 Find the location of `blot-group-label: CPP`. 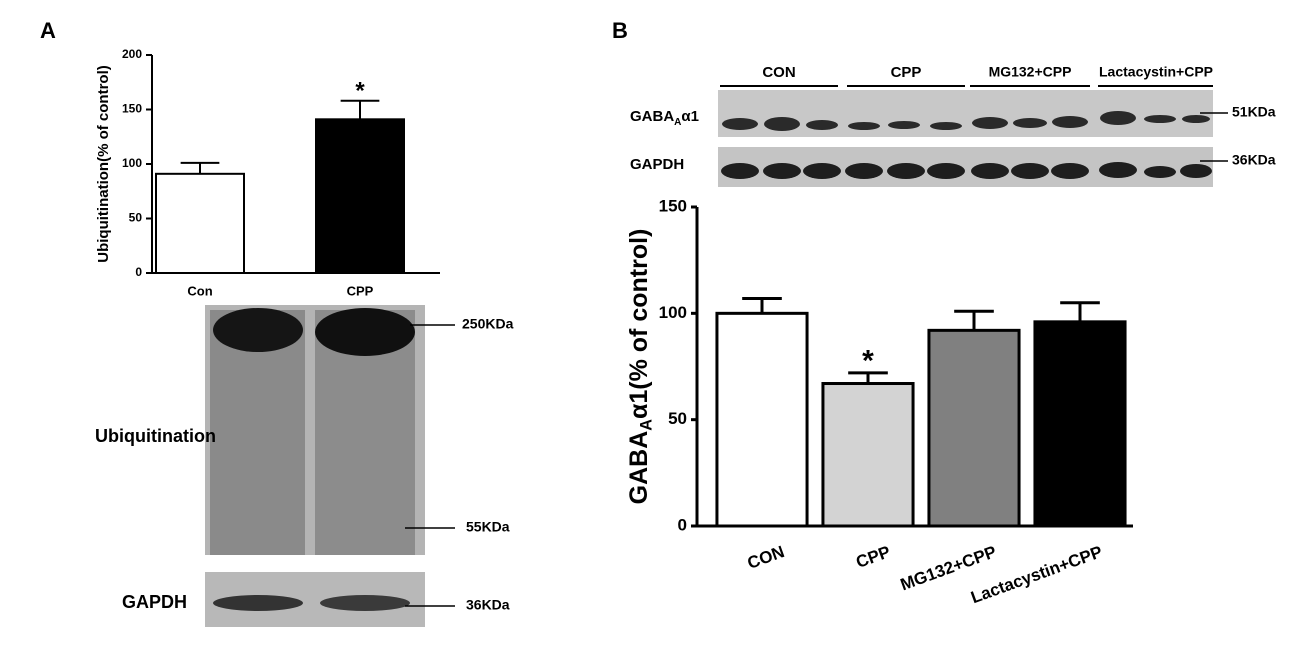

blot-group-label: CPP is located at coordinates (906, 72).